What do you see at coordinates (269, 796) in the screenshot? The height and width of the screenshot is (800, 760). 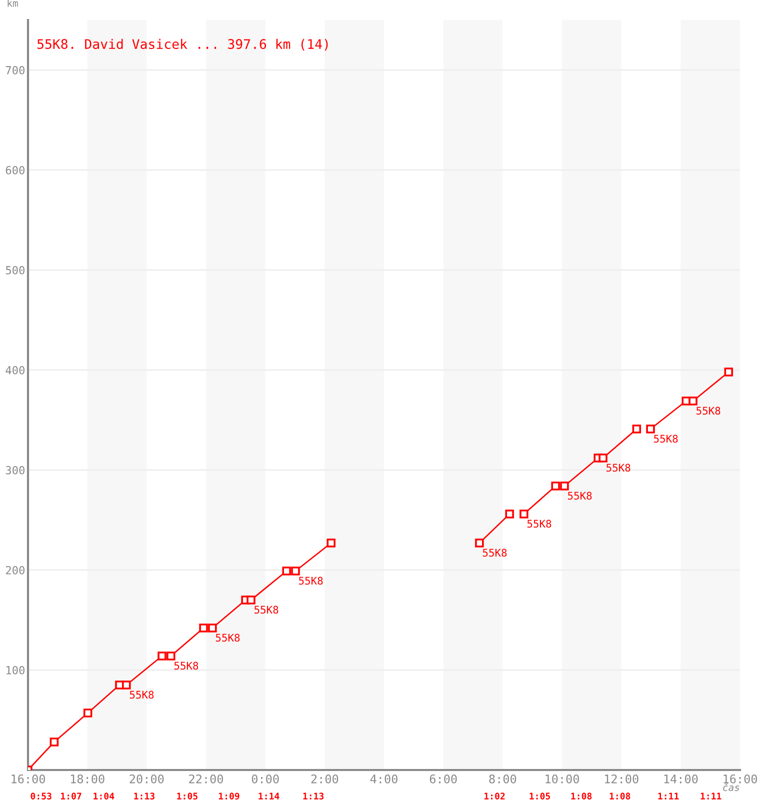 I see `text: 1:14` at bounding box center [269, 796].